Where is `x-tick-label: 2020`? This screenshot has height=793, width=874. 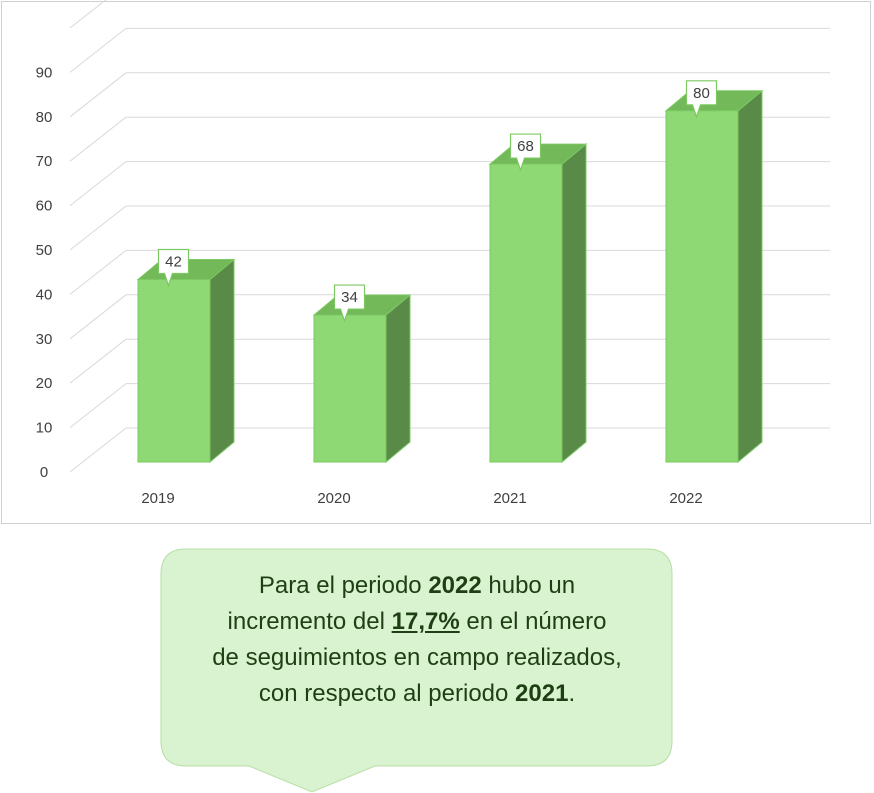
x-tick-label: 2020 is located at coordinates (333, 498).